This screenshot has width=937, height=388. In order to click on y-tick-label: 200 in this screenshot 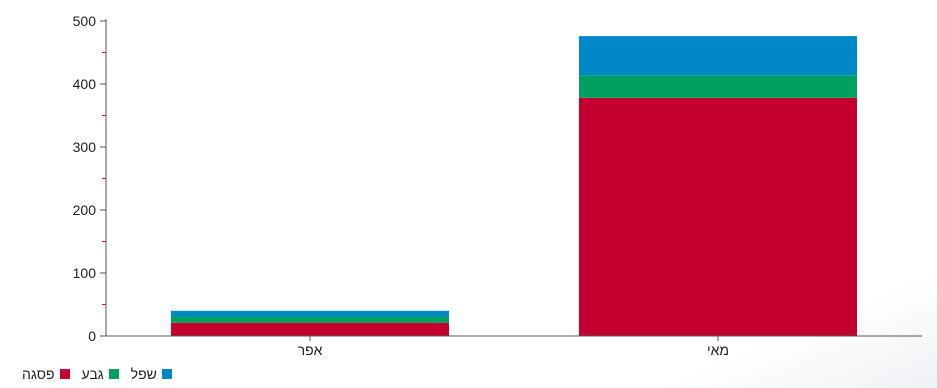, I will do `click(85, 210)`.